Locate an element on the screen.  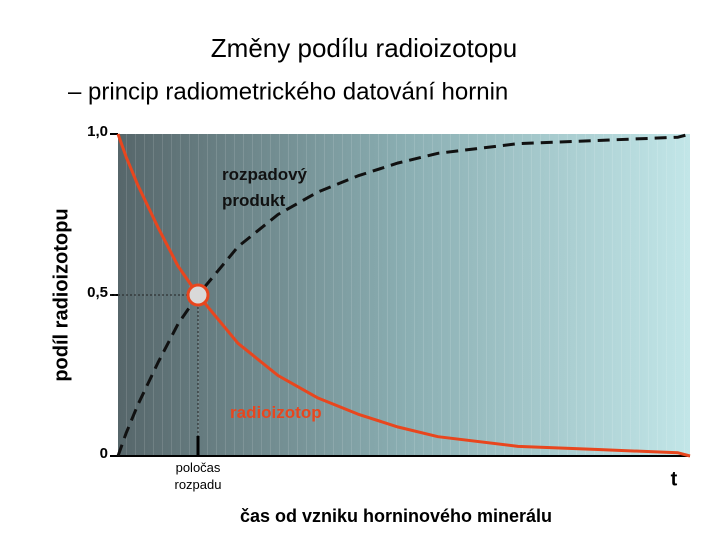
x-axis-label: čas od vzniku horninového minerálu is located at coordinates (396, 516).